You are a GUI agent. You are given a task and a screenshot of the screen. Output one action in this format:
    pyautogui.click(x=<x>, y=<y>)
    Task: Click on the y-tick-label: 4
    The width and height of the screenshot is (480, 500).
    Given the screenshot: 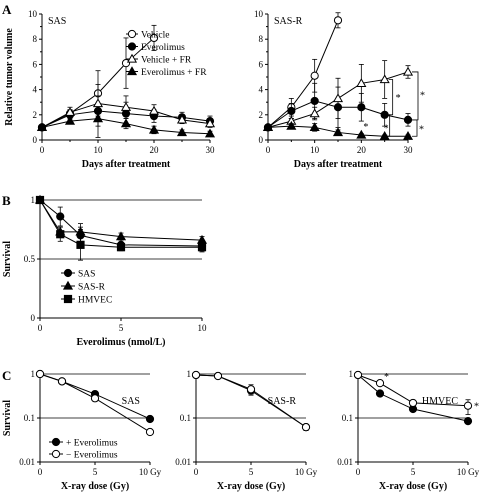 What is the action you would take?
    pyautogui.click(x=35, y=90)
    